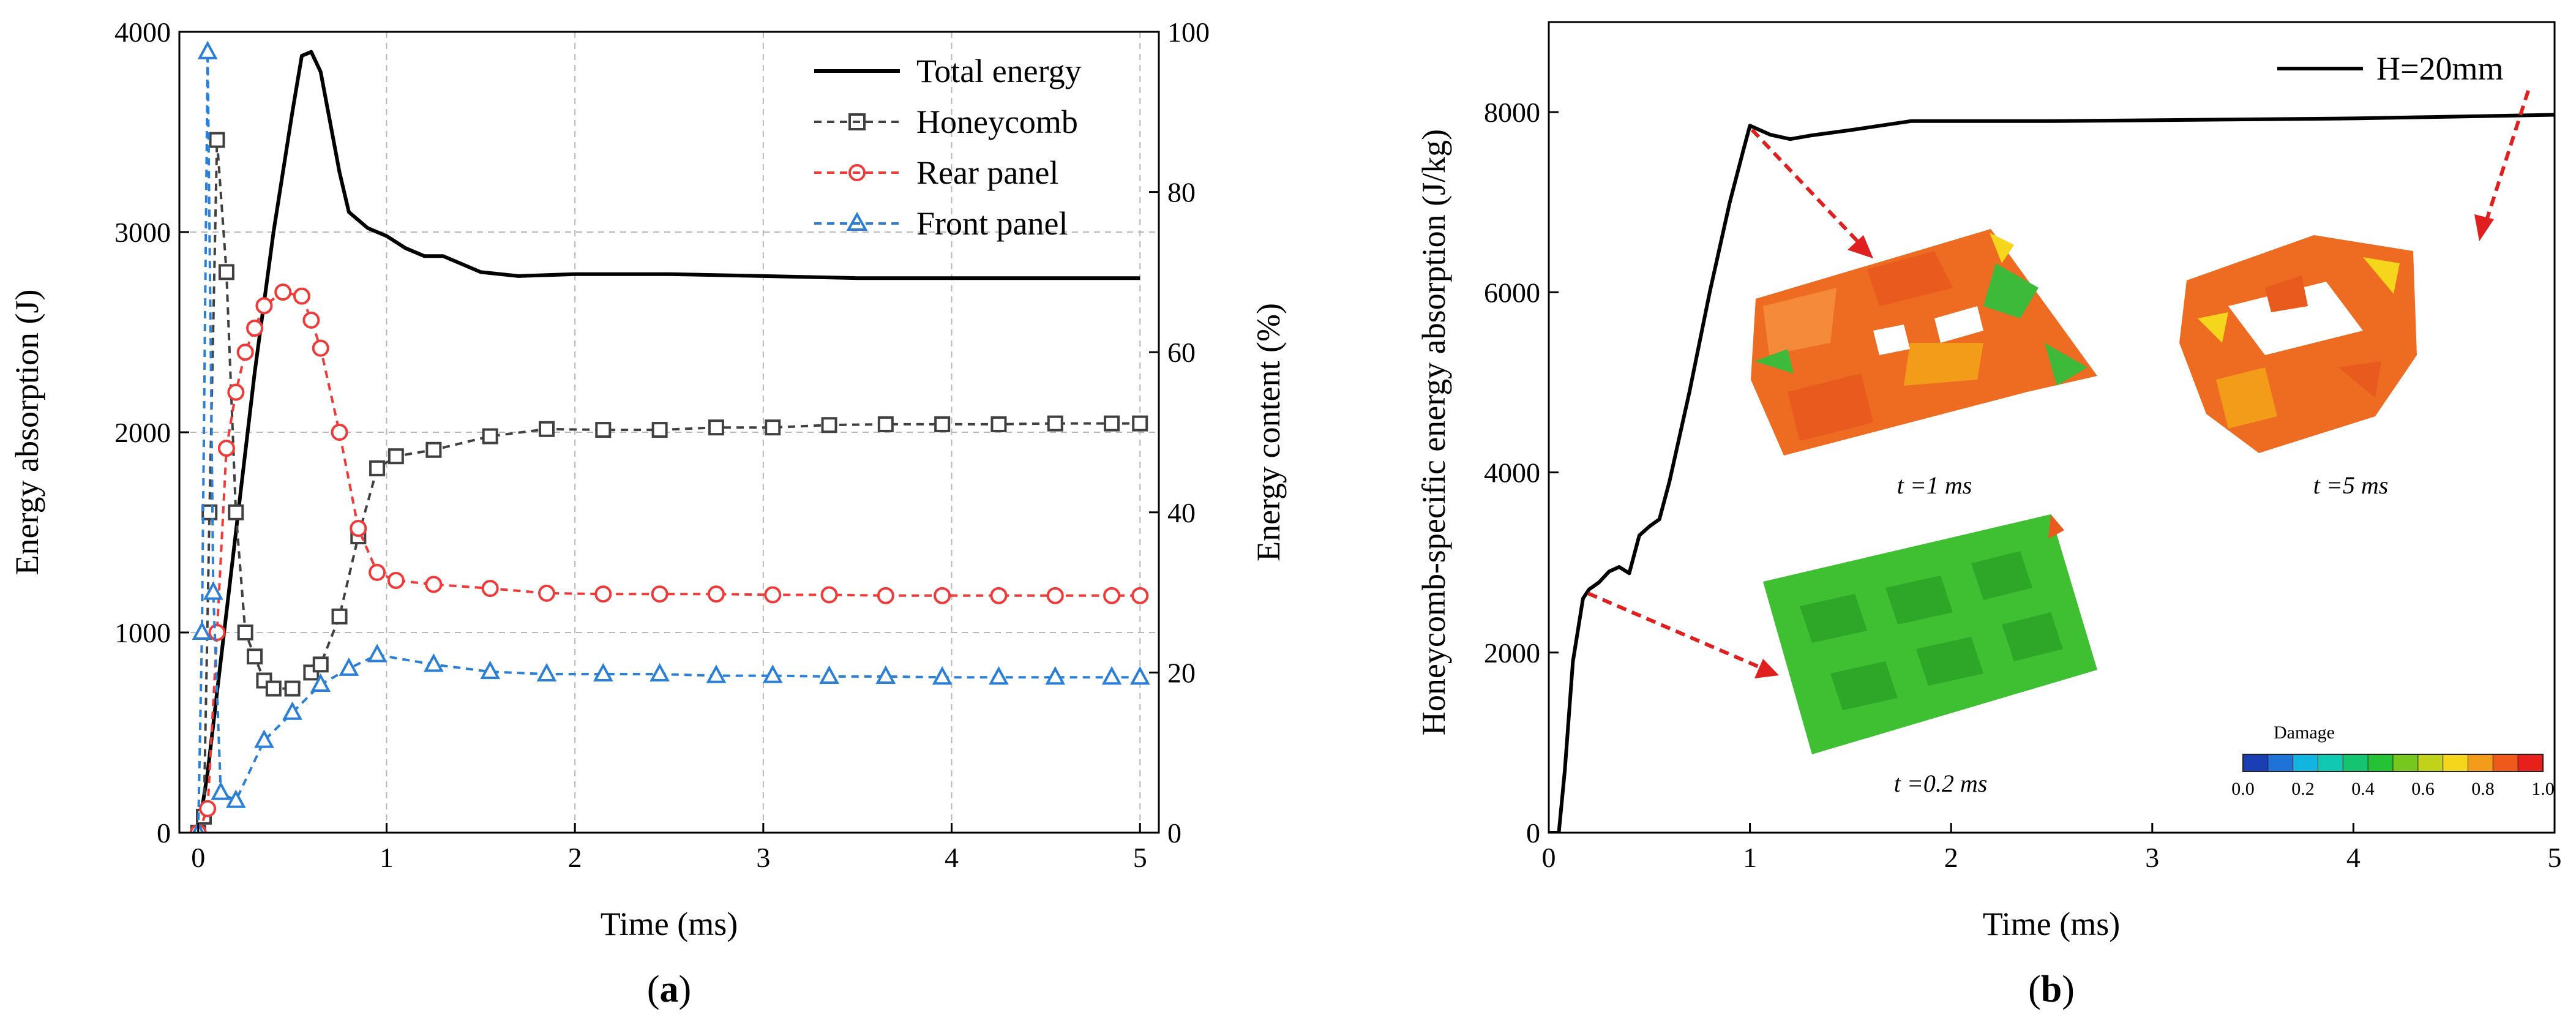 The image size is (2576, 1028). I want to click on tick-label-a-y2-80: 80, so click(1182, 192).